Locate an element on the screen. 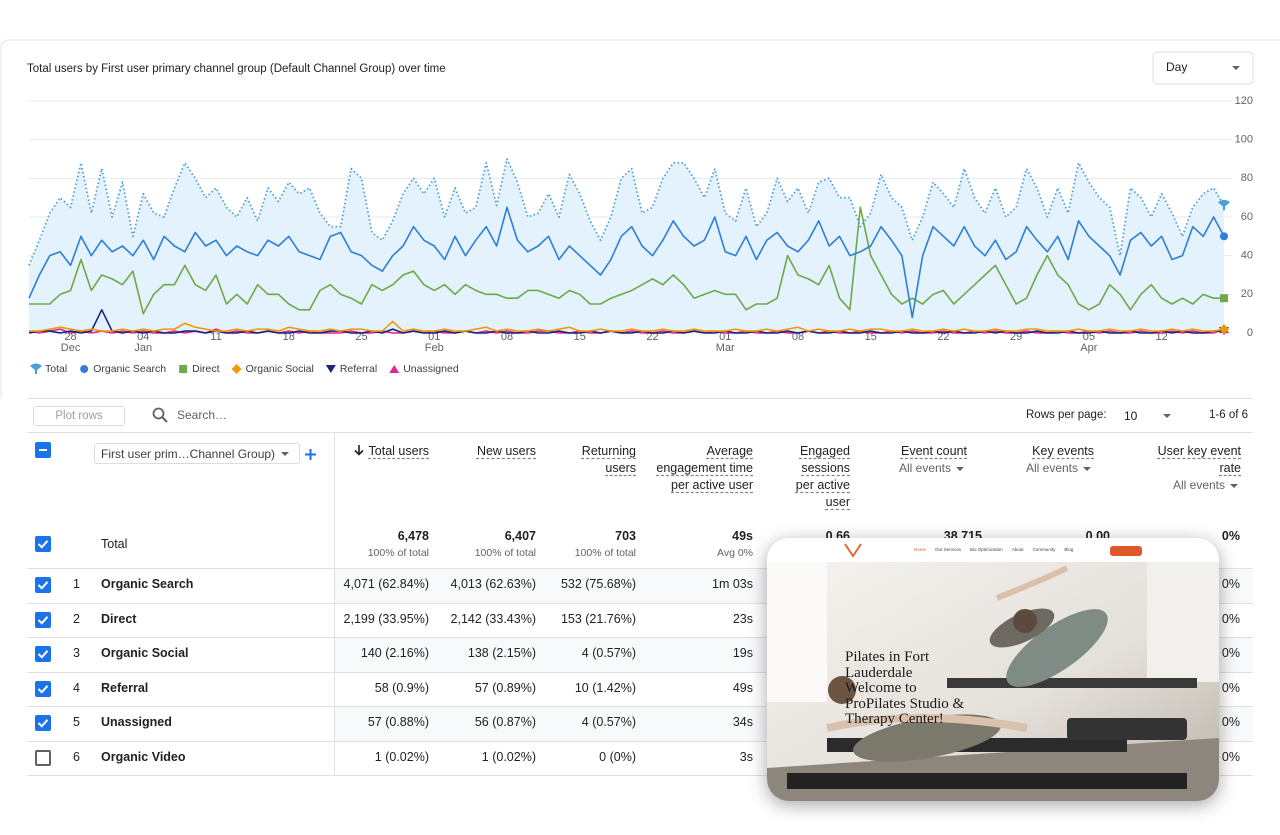 The width and height of the screenshot is (1280, 835). dropdown-value: Day is located at coordinates (1176, 67).